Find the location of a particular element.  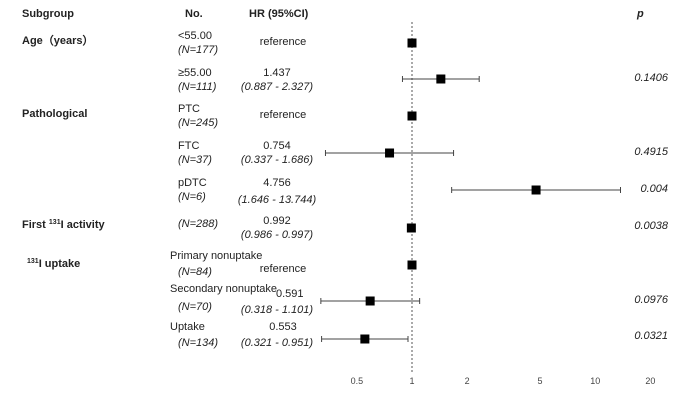

row-p: 0.004 is located at coordinates (654, 189).